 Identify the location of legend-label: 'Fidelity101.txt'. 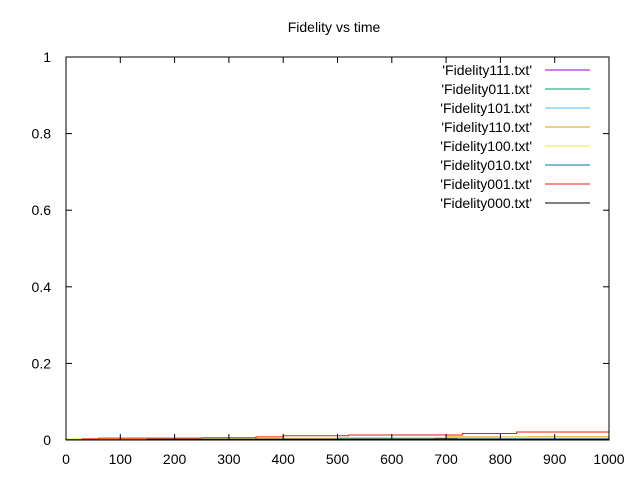
(486, 108).